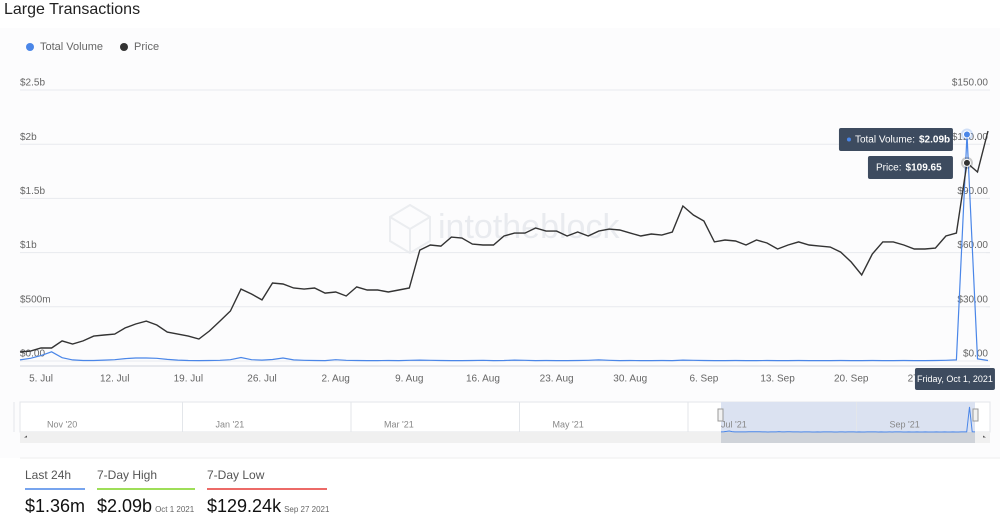 The image size is (1000, 530). Describe the element at coordinates (851, 379) in the screenshot. I see `x-tick-label: 20. Sep` at that location.